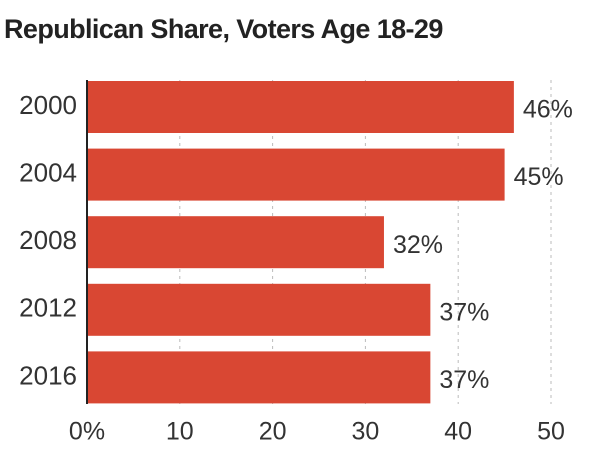  What do you see at coordinates (180, 432) in the screenshot?
I see `x-tick-label: 10` at bounding box center [180, 432].